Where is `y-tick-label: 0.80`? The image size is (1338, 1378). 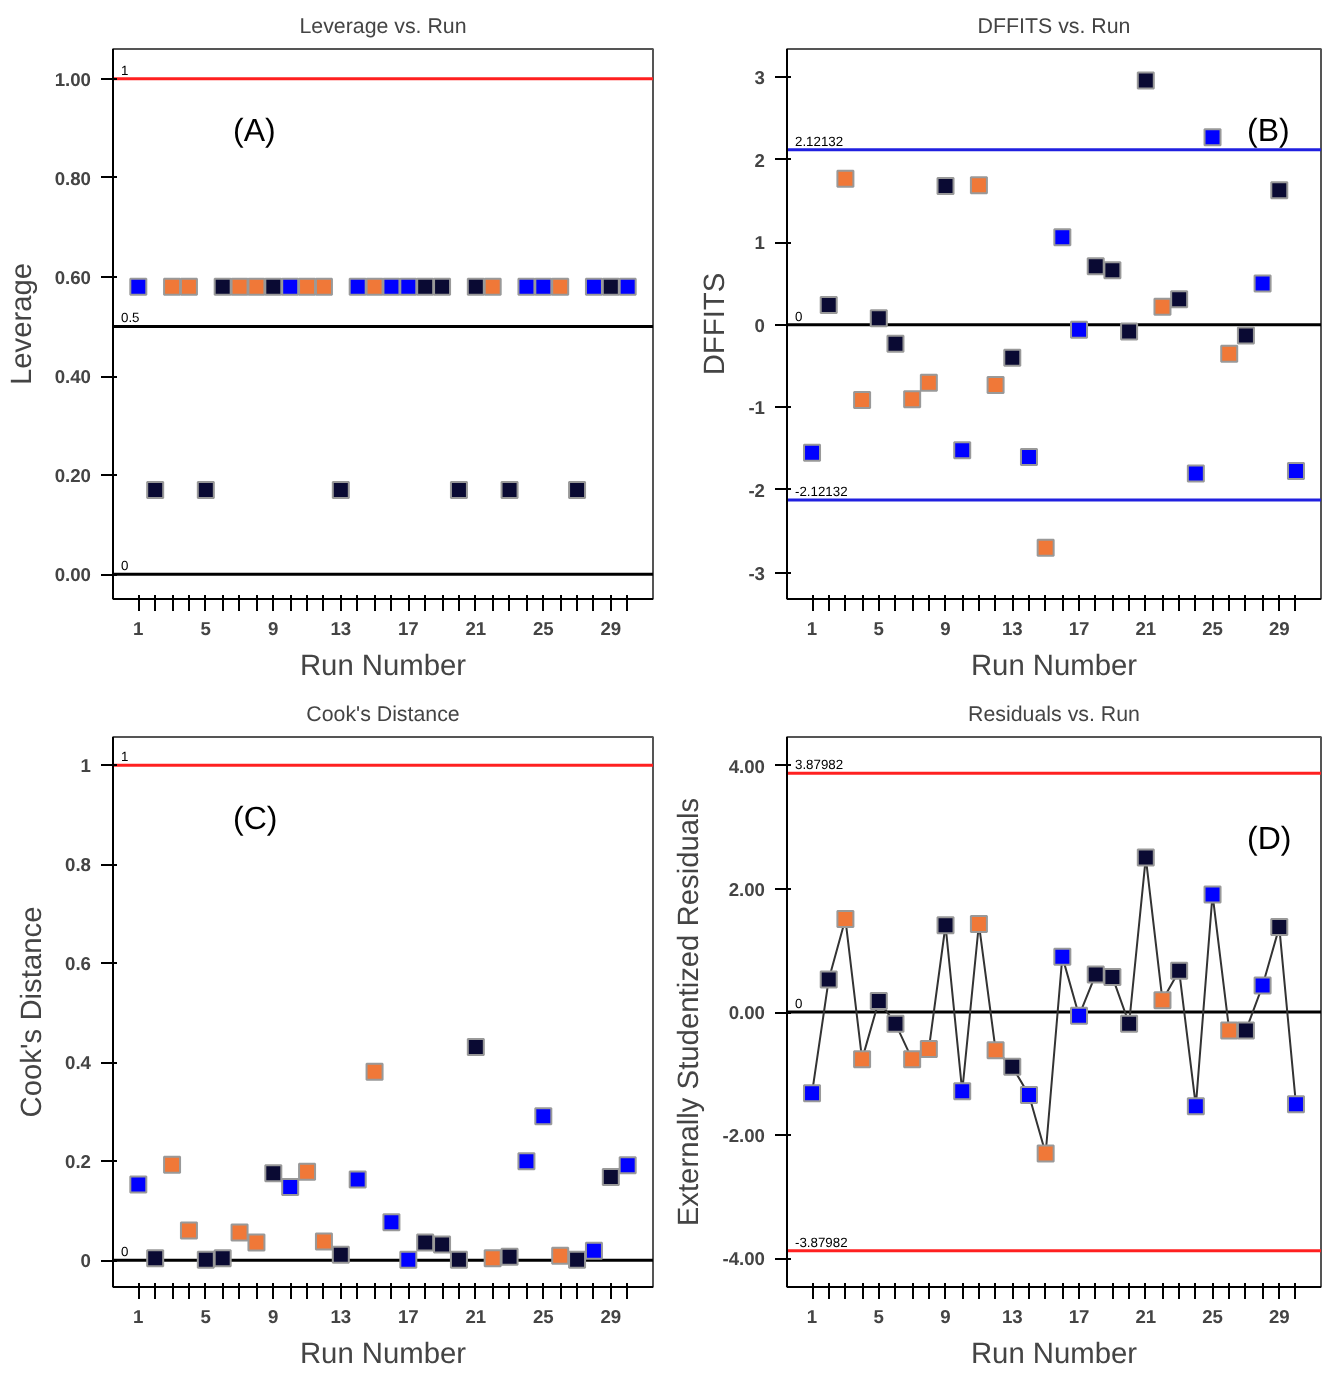 y-tick-label: 0.80 is located at coordinates (72, 178).